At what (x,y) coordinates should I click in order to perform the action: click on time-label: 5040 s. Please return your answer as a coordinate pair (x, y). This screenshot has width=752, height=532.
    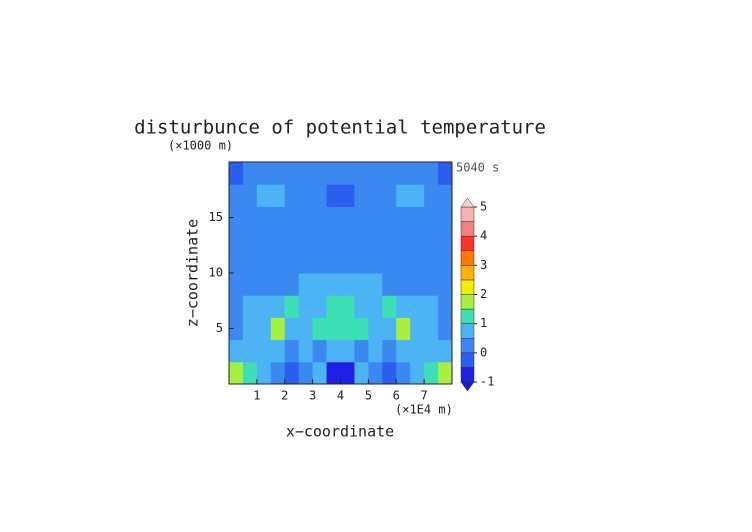
    Looking at the image, I should click on (477, 168).